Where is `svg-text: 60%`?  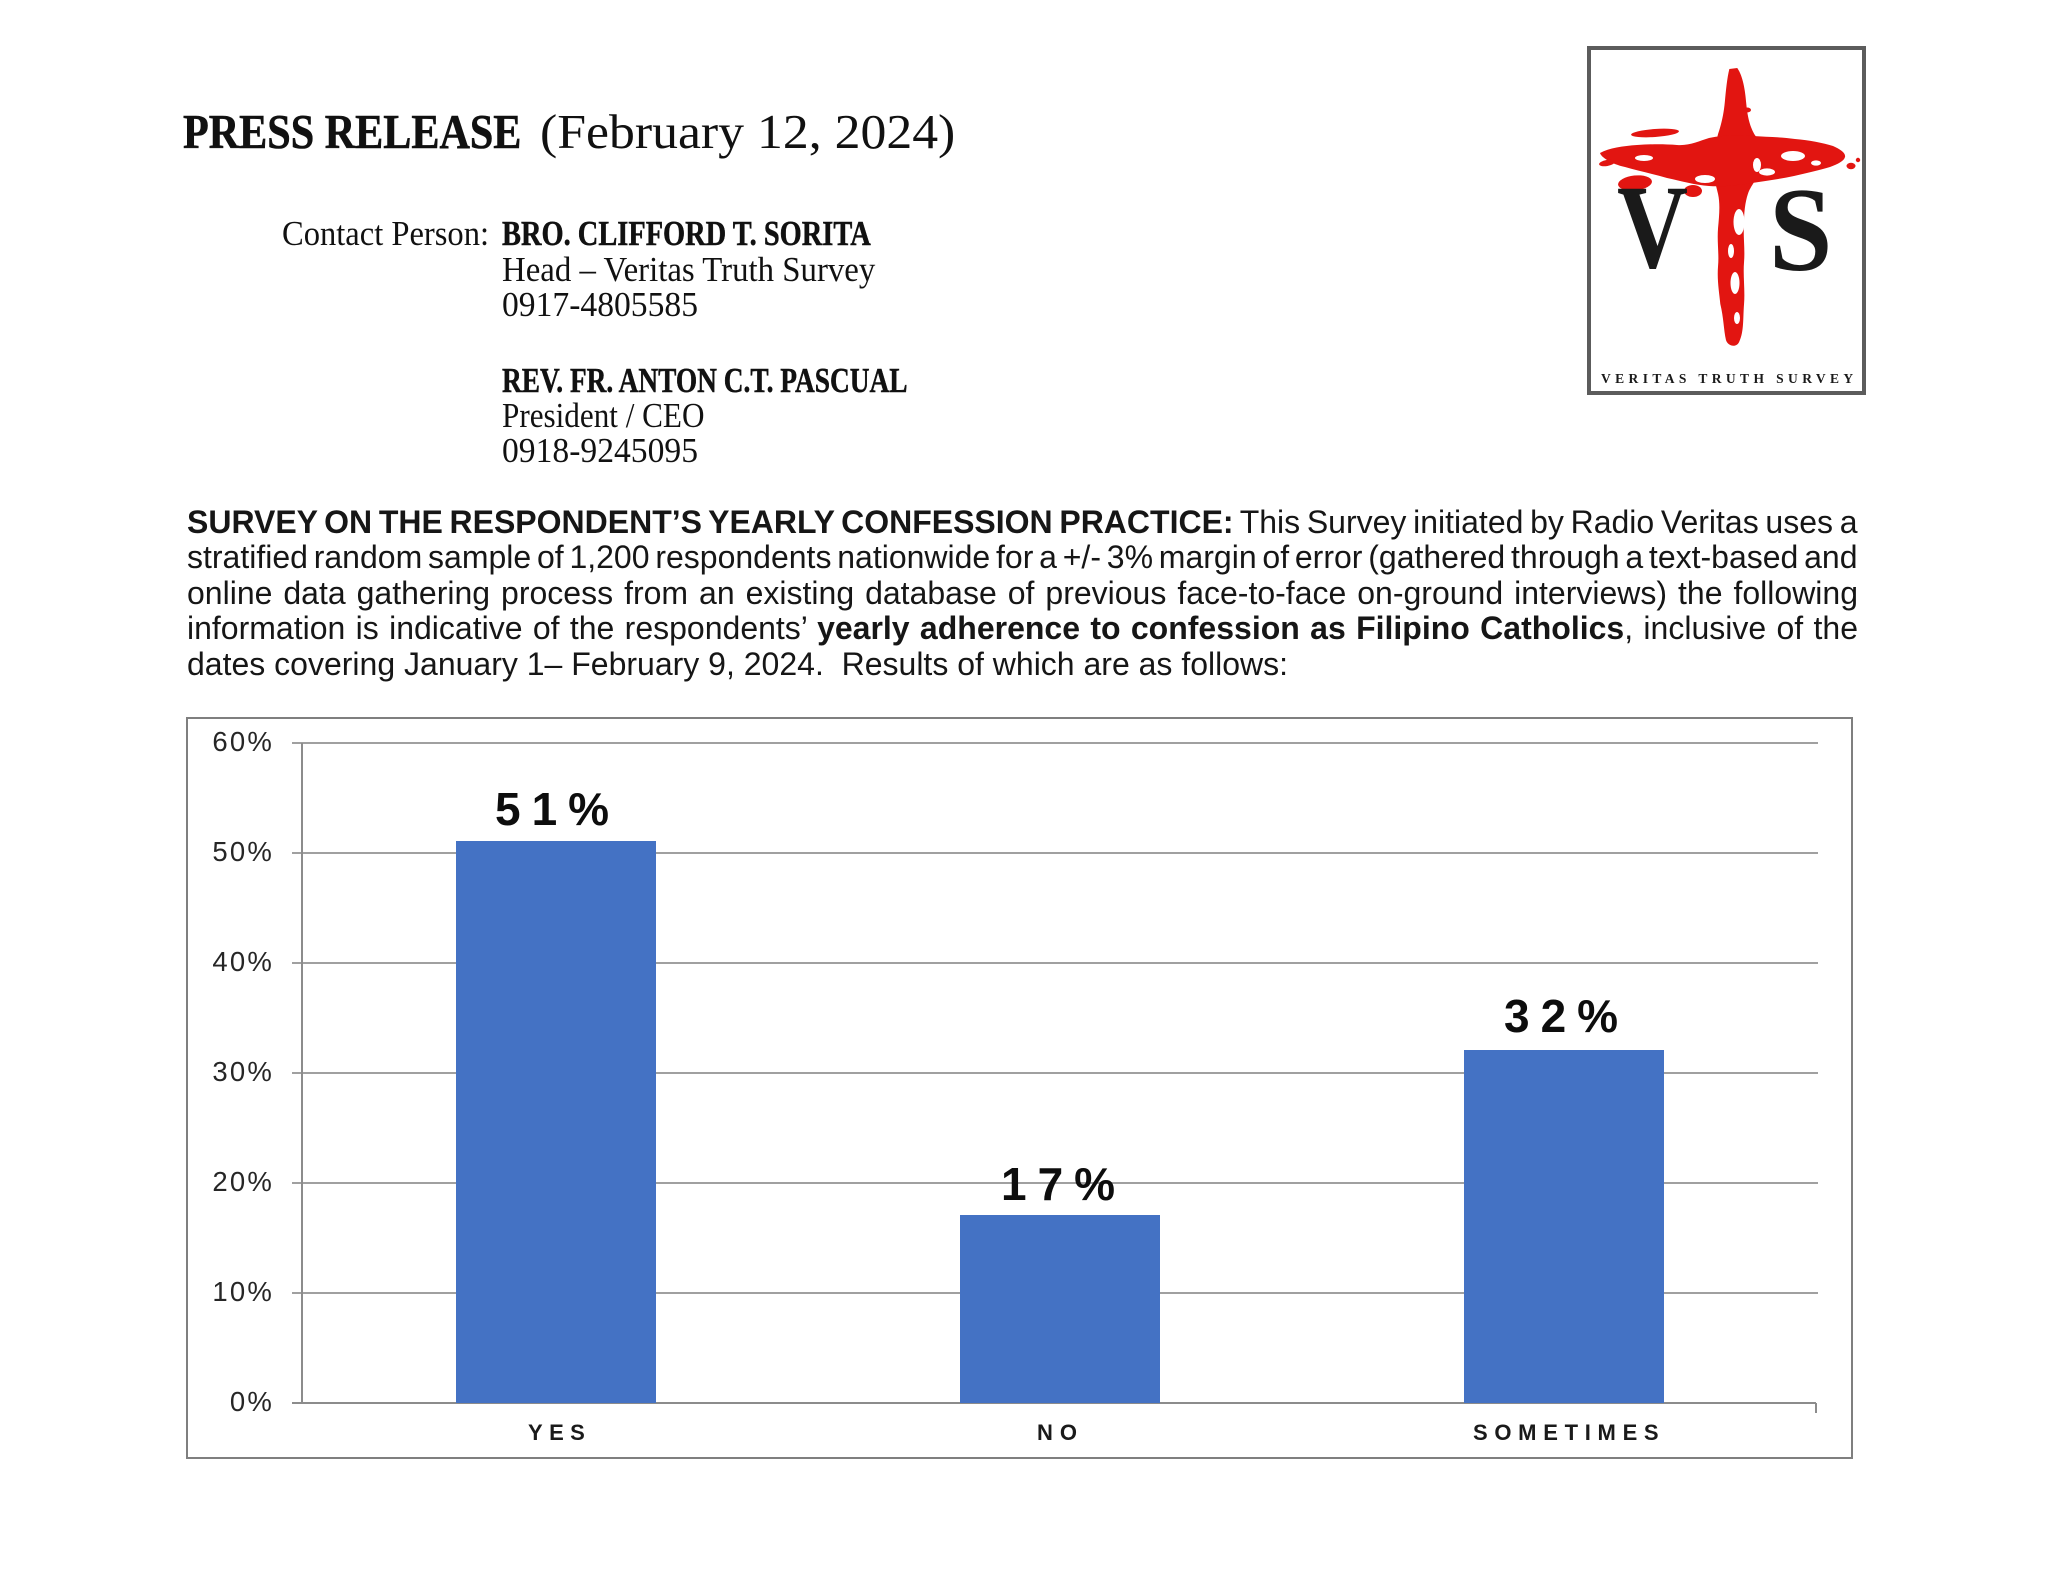
svg-text: 60% is located at coordinates (243, 741).